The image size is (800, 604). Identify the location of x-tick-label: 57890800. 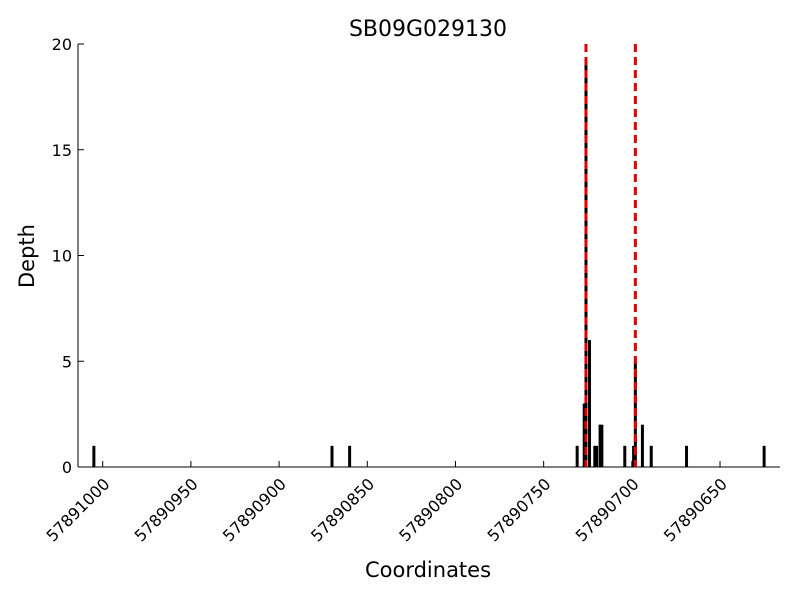
(430, 509).